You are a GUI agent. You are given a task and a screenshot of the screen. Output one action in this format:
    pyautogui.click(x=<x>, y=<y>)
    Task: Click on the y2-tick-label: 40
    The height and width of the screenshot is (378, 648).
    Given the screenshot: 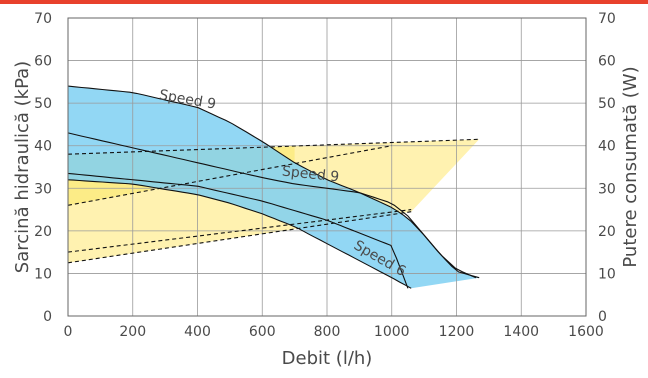 What is the action you would take?
    pyautogui.click(x=607, y=147)
    